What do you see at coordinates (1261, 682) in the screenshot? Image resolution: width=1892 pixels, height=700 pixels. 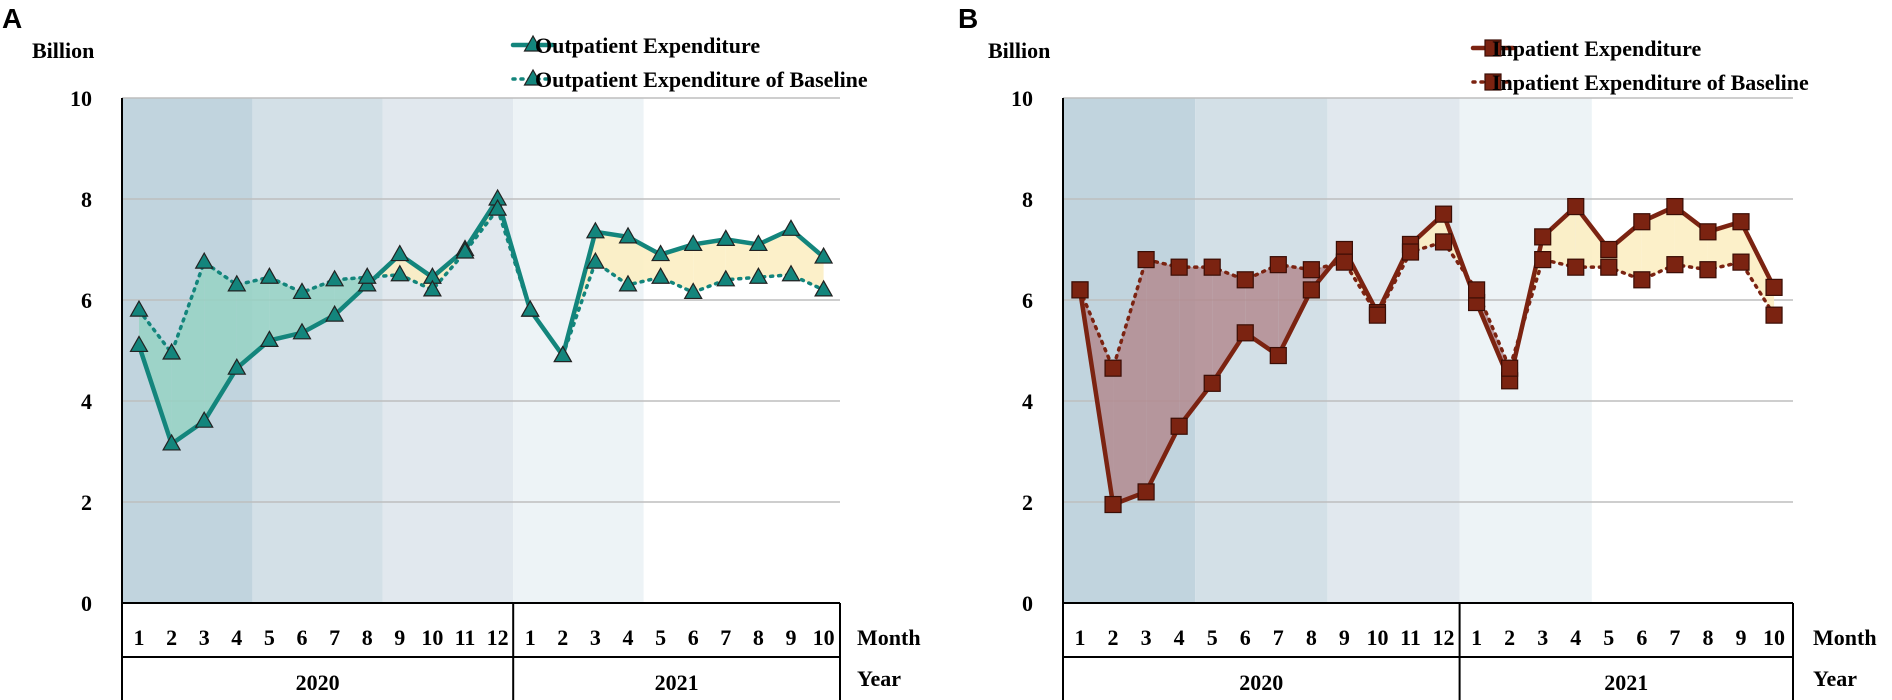 I see `panel-b-year-label: 2020` at bounding box center [1261, 682].